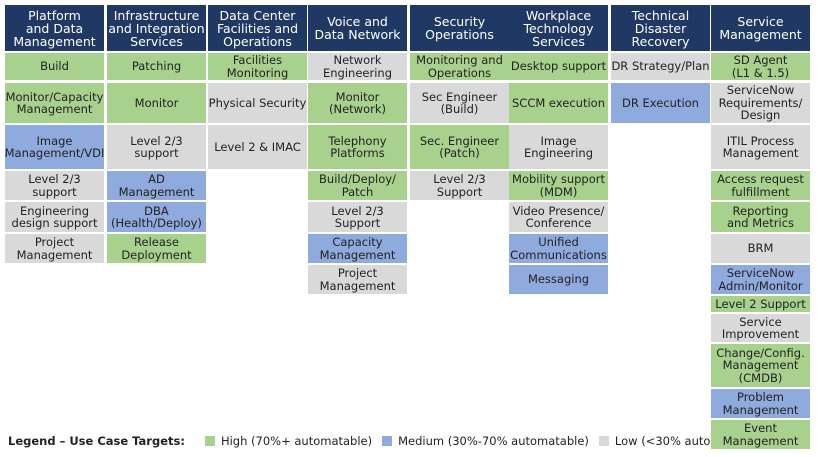 This screenshot has height=457, width=818. What do you see at coordinates (54, 103) in the screenshot?
I see `use-case-cell: Monitor/Capacity Management` at bounding box center [54, 103].